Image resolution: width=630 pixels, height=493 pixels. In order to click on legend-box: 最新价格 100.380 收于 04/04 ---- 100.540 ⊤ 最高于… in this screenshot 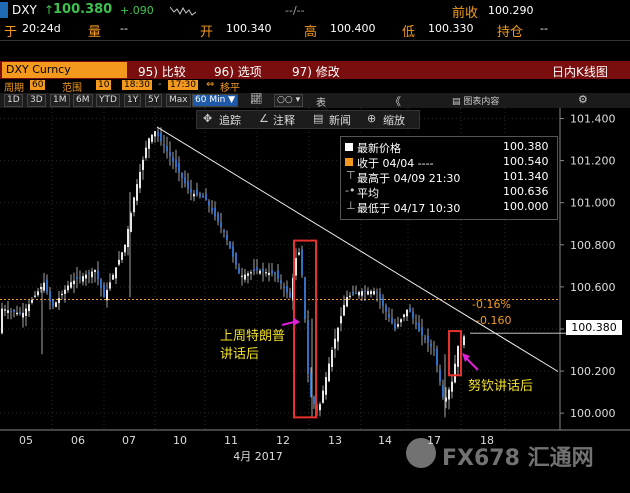, I will do `click(449, 178)`.